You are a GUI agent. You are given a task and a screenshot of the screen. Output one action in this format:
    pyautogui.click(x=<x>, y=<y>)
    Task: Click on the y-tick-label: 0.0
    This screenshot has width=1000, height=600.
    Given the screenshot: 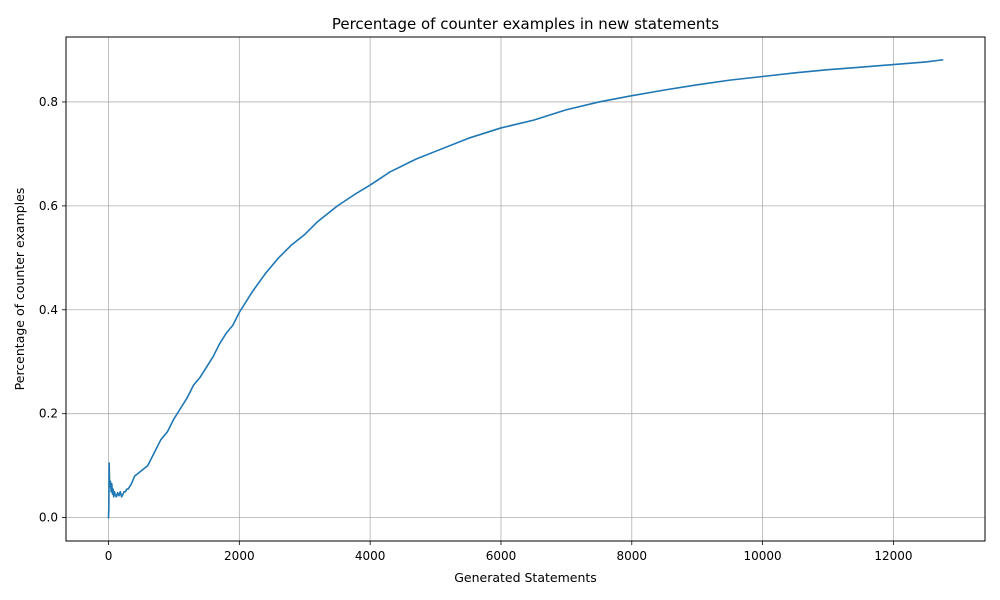 What is the action you would take?
    pyautogui.click(x=48, y=518)
    